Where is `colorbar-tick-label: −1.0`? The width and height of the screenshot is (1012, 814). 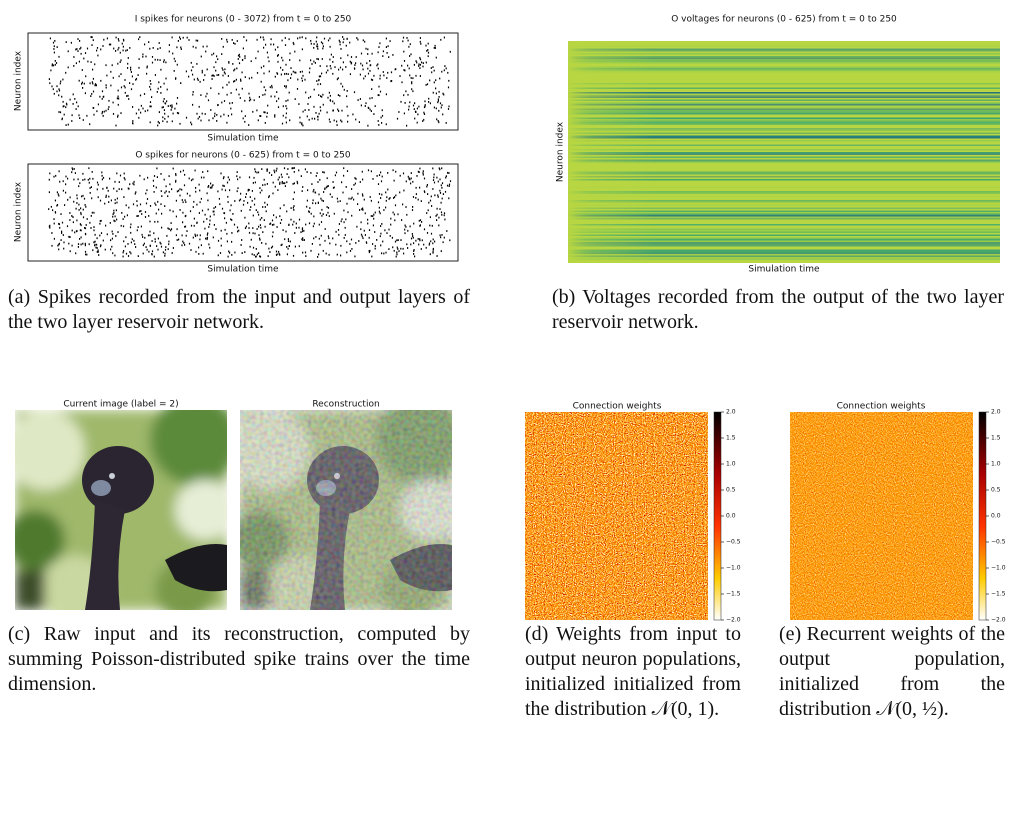 colorbar-tick-label: −1.0 is located at coordinates (733, 568).